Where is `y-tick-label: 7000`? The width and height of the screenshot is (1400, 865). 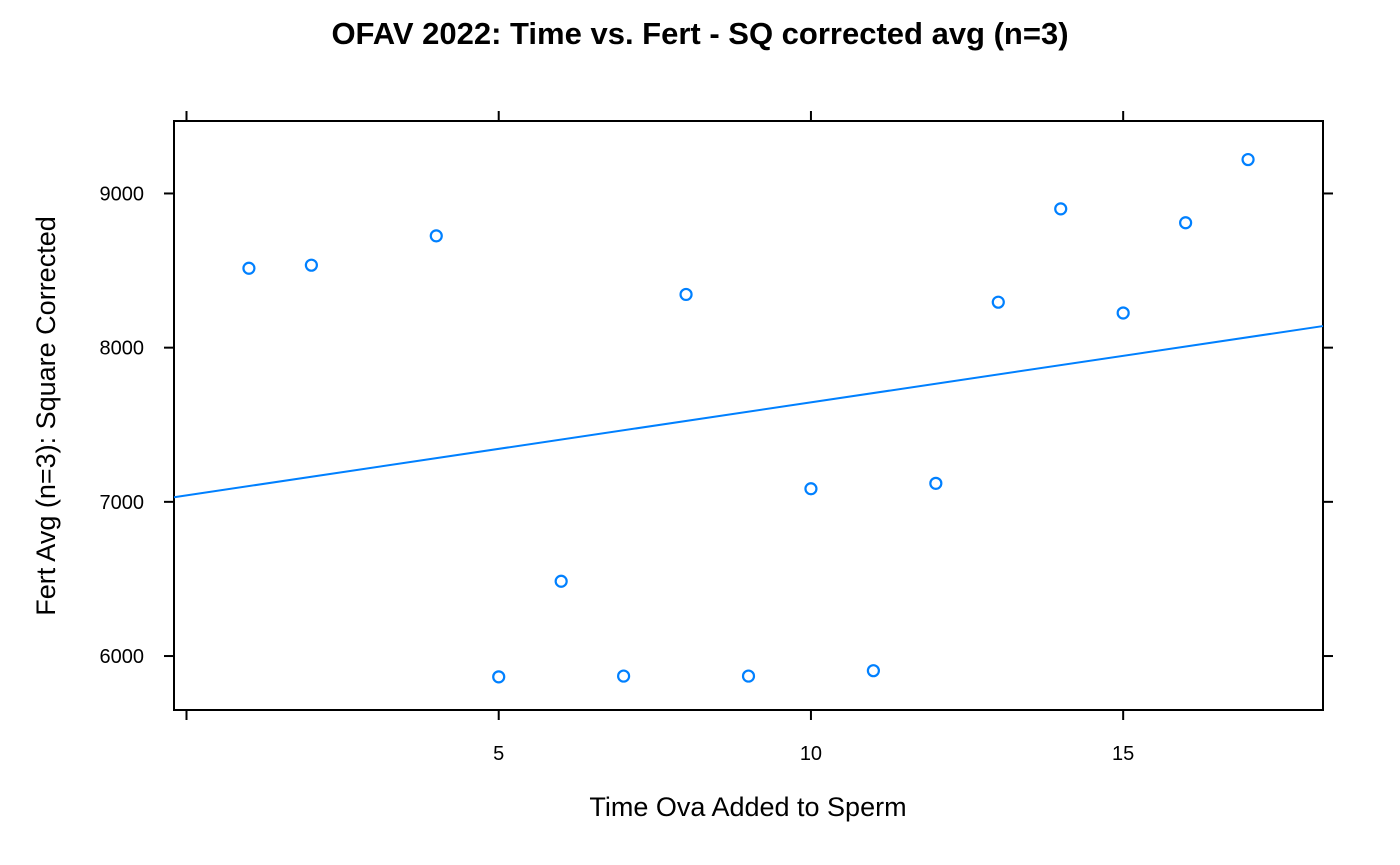 y-tick-label: 7000 is located at coordinates (122, 503).